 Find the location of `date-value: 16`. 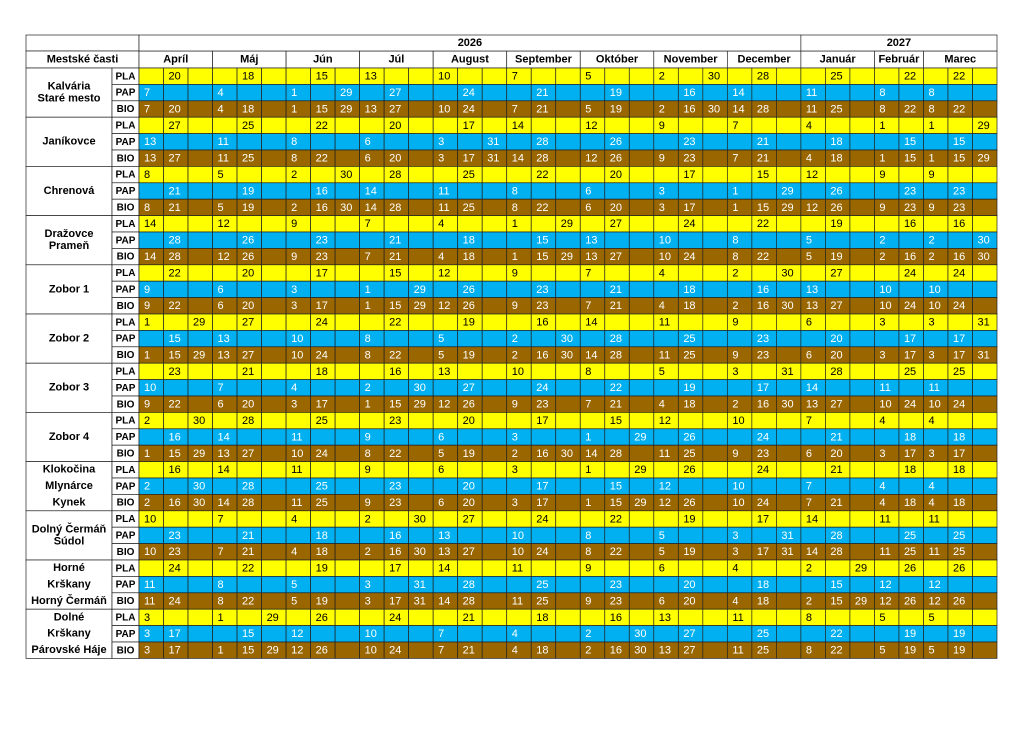

date-value: 16 is located at coordinates (395, 536).